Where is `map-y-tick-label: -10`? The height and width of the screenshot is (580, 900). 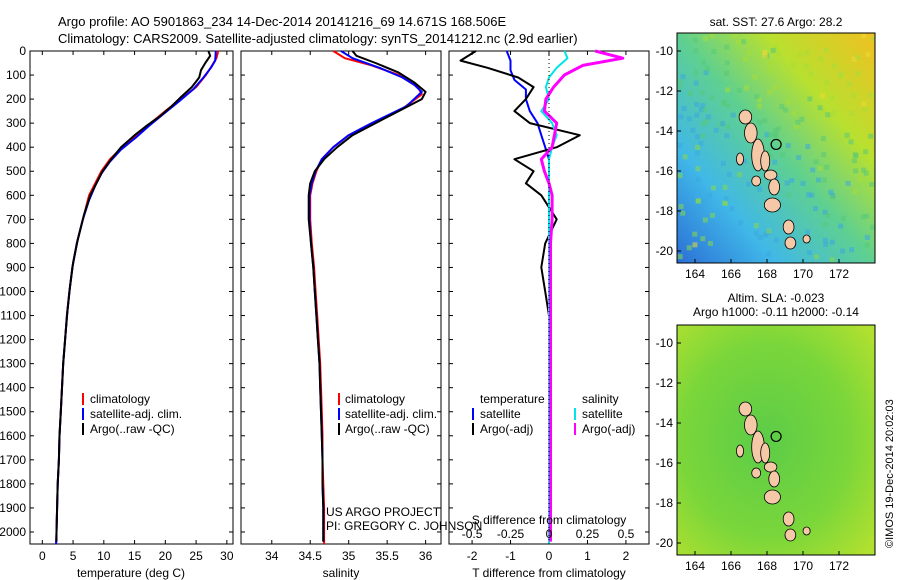
map-y-tick-label: -10 is located at coordinates (665, 51).